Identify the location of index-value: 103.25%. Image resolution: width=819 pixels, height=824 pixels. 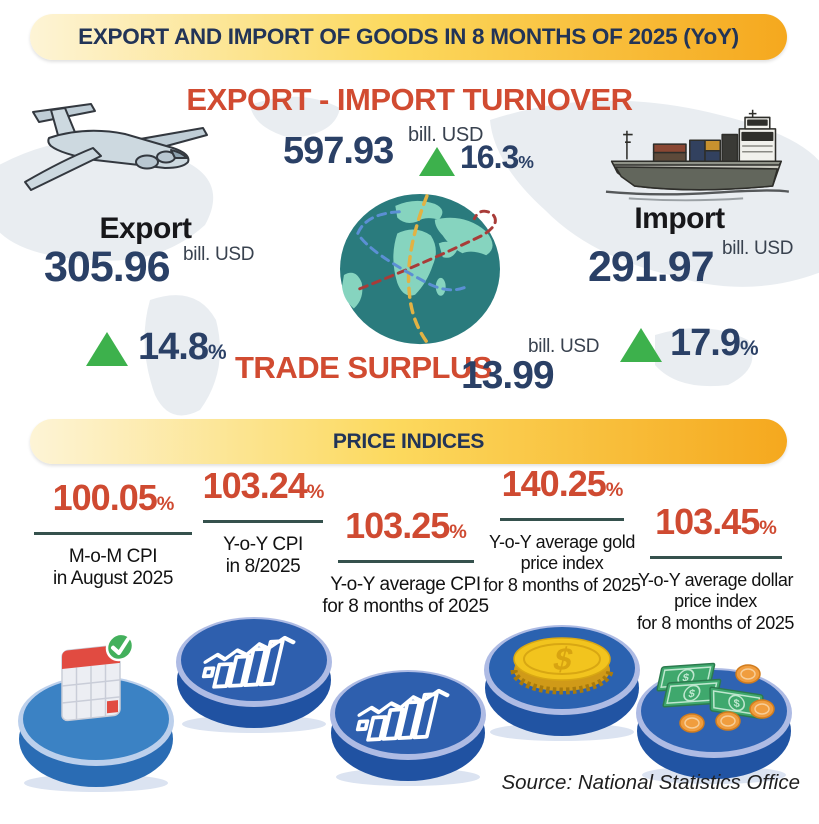
(406, 525).